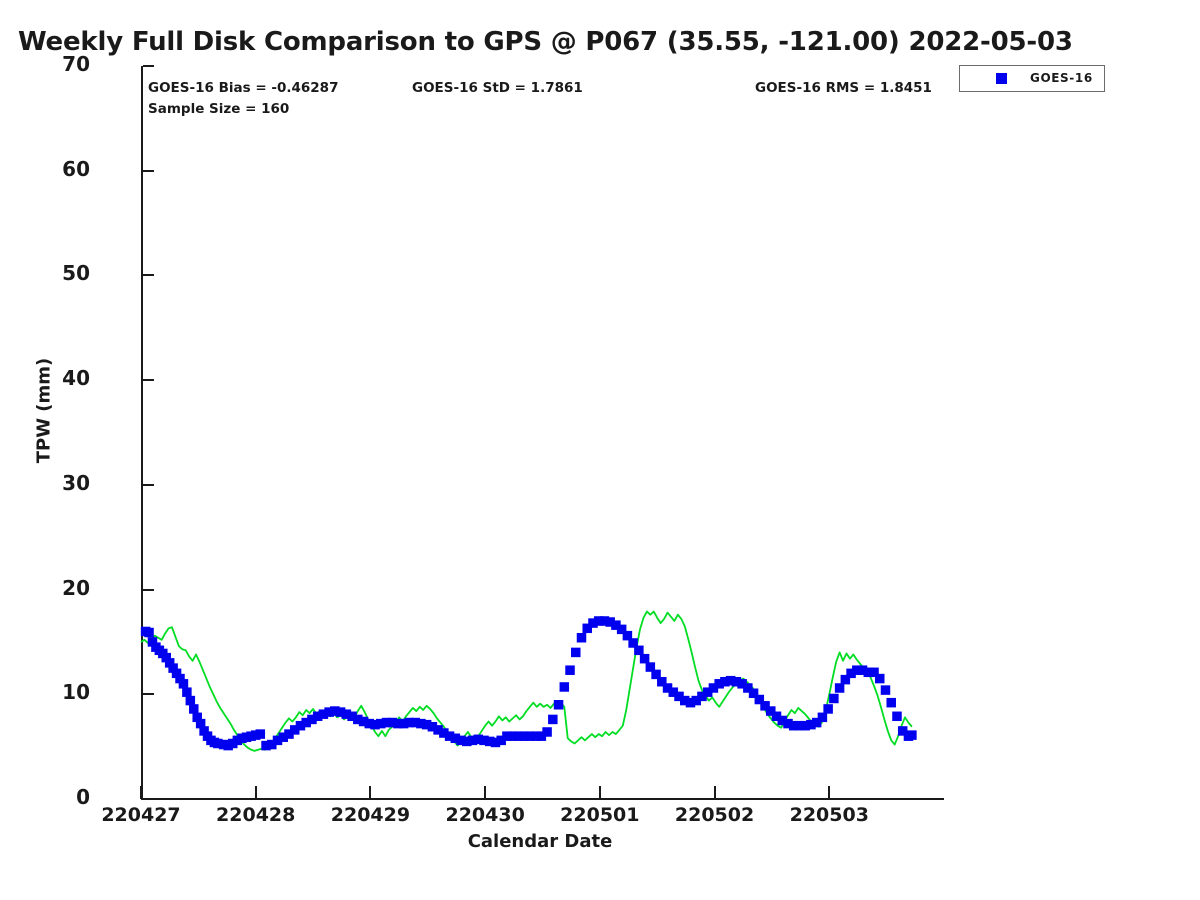  I want to click on y-tick-label: 30, so click(76, 482).